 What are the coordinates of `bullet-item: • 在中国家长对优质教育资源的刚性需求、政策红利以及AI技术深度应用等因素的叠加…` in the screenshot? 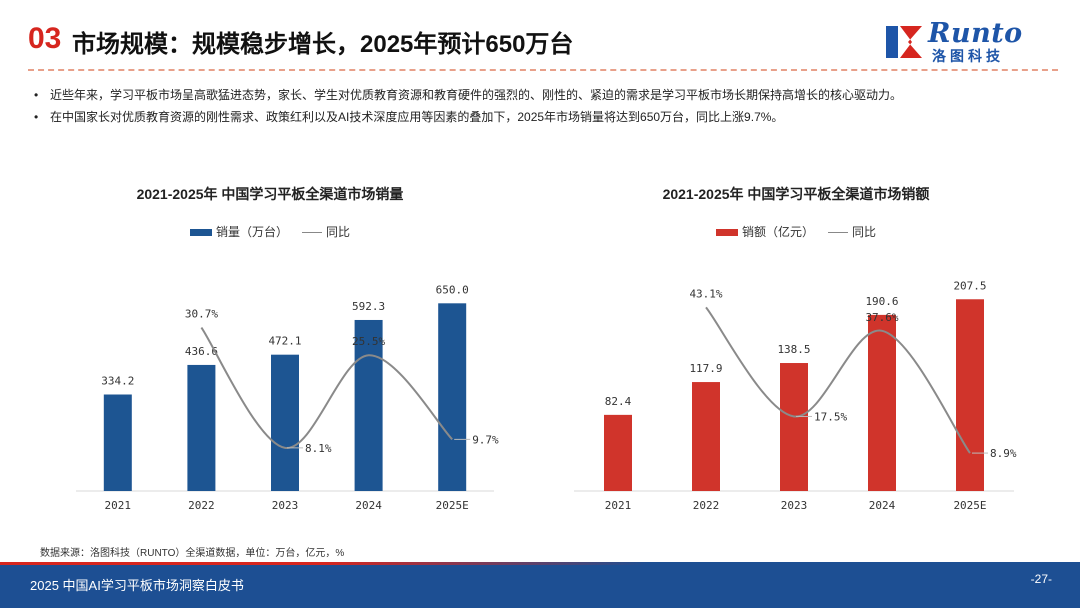 It's located at (549, 117).